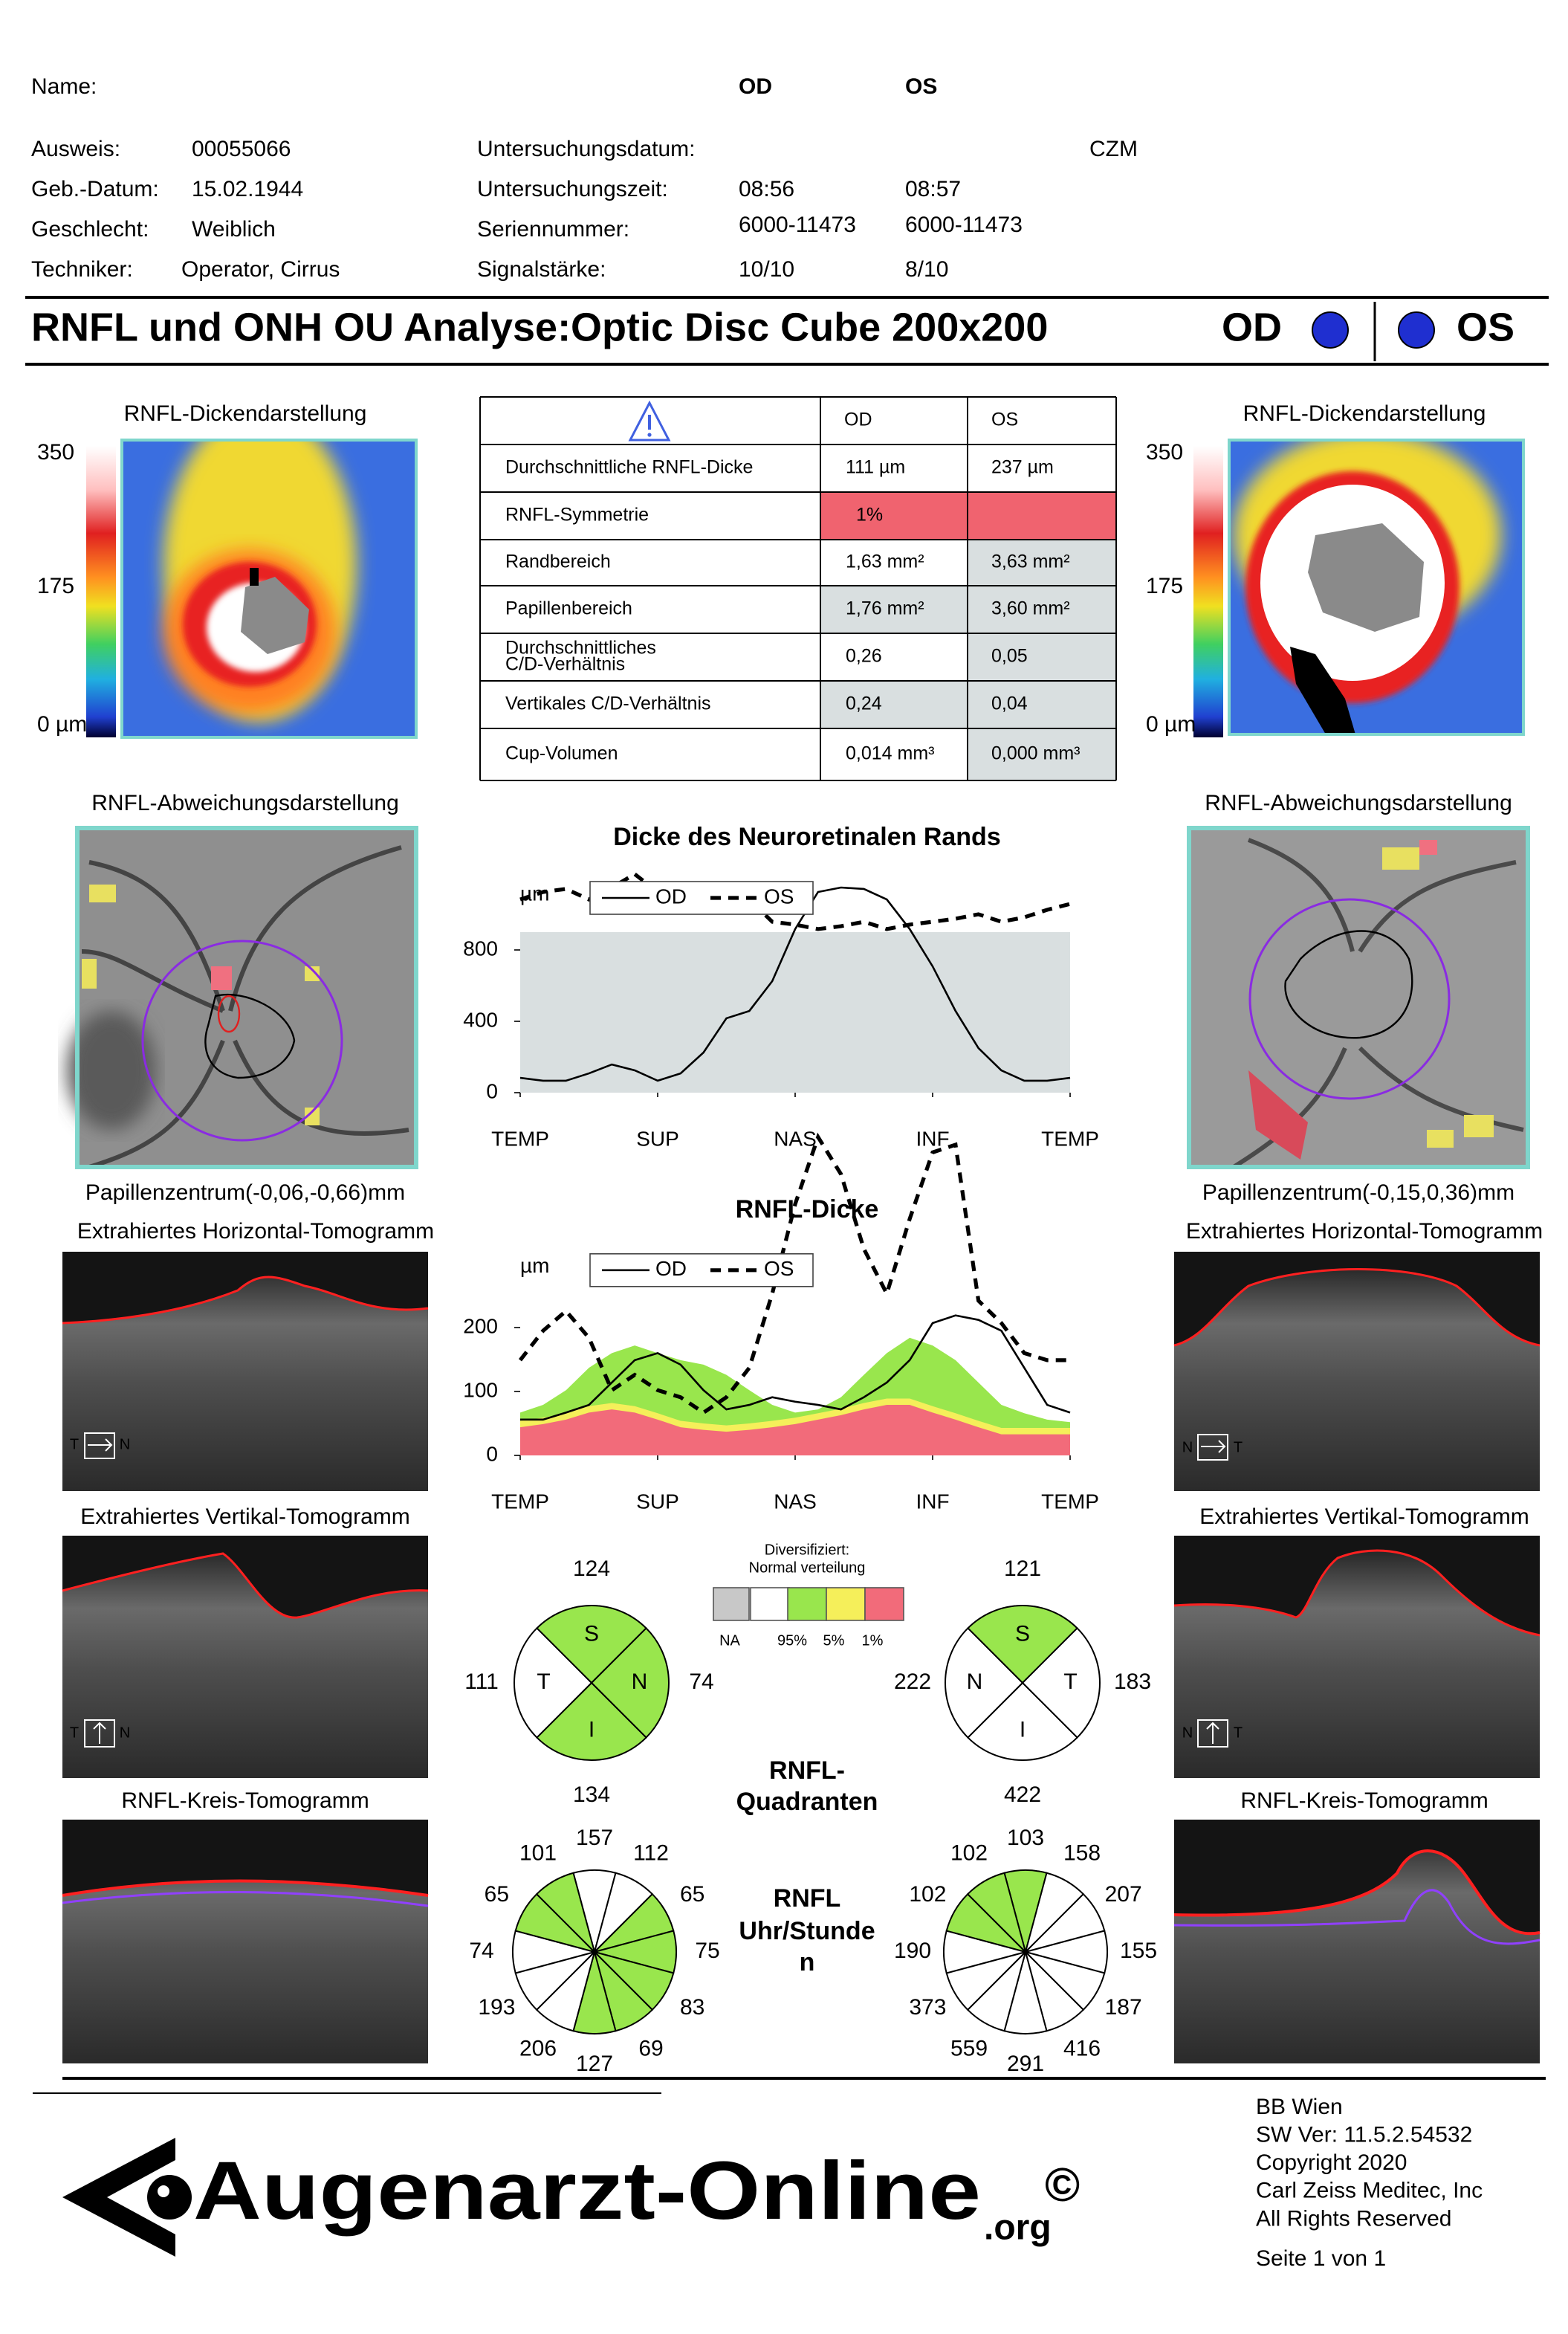 The image size is (1568, 2334). What do you see at coordinates (127, 2197) in the screenshot?
I see `logo-mark` at bounding box center [127, 2197].